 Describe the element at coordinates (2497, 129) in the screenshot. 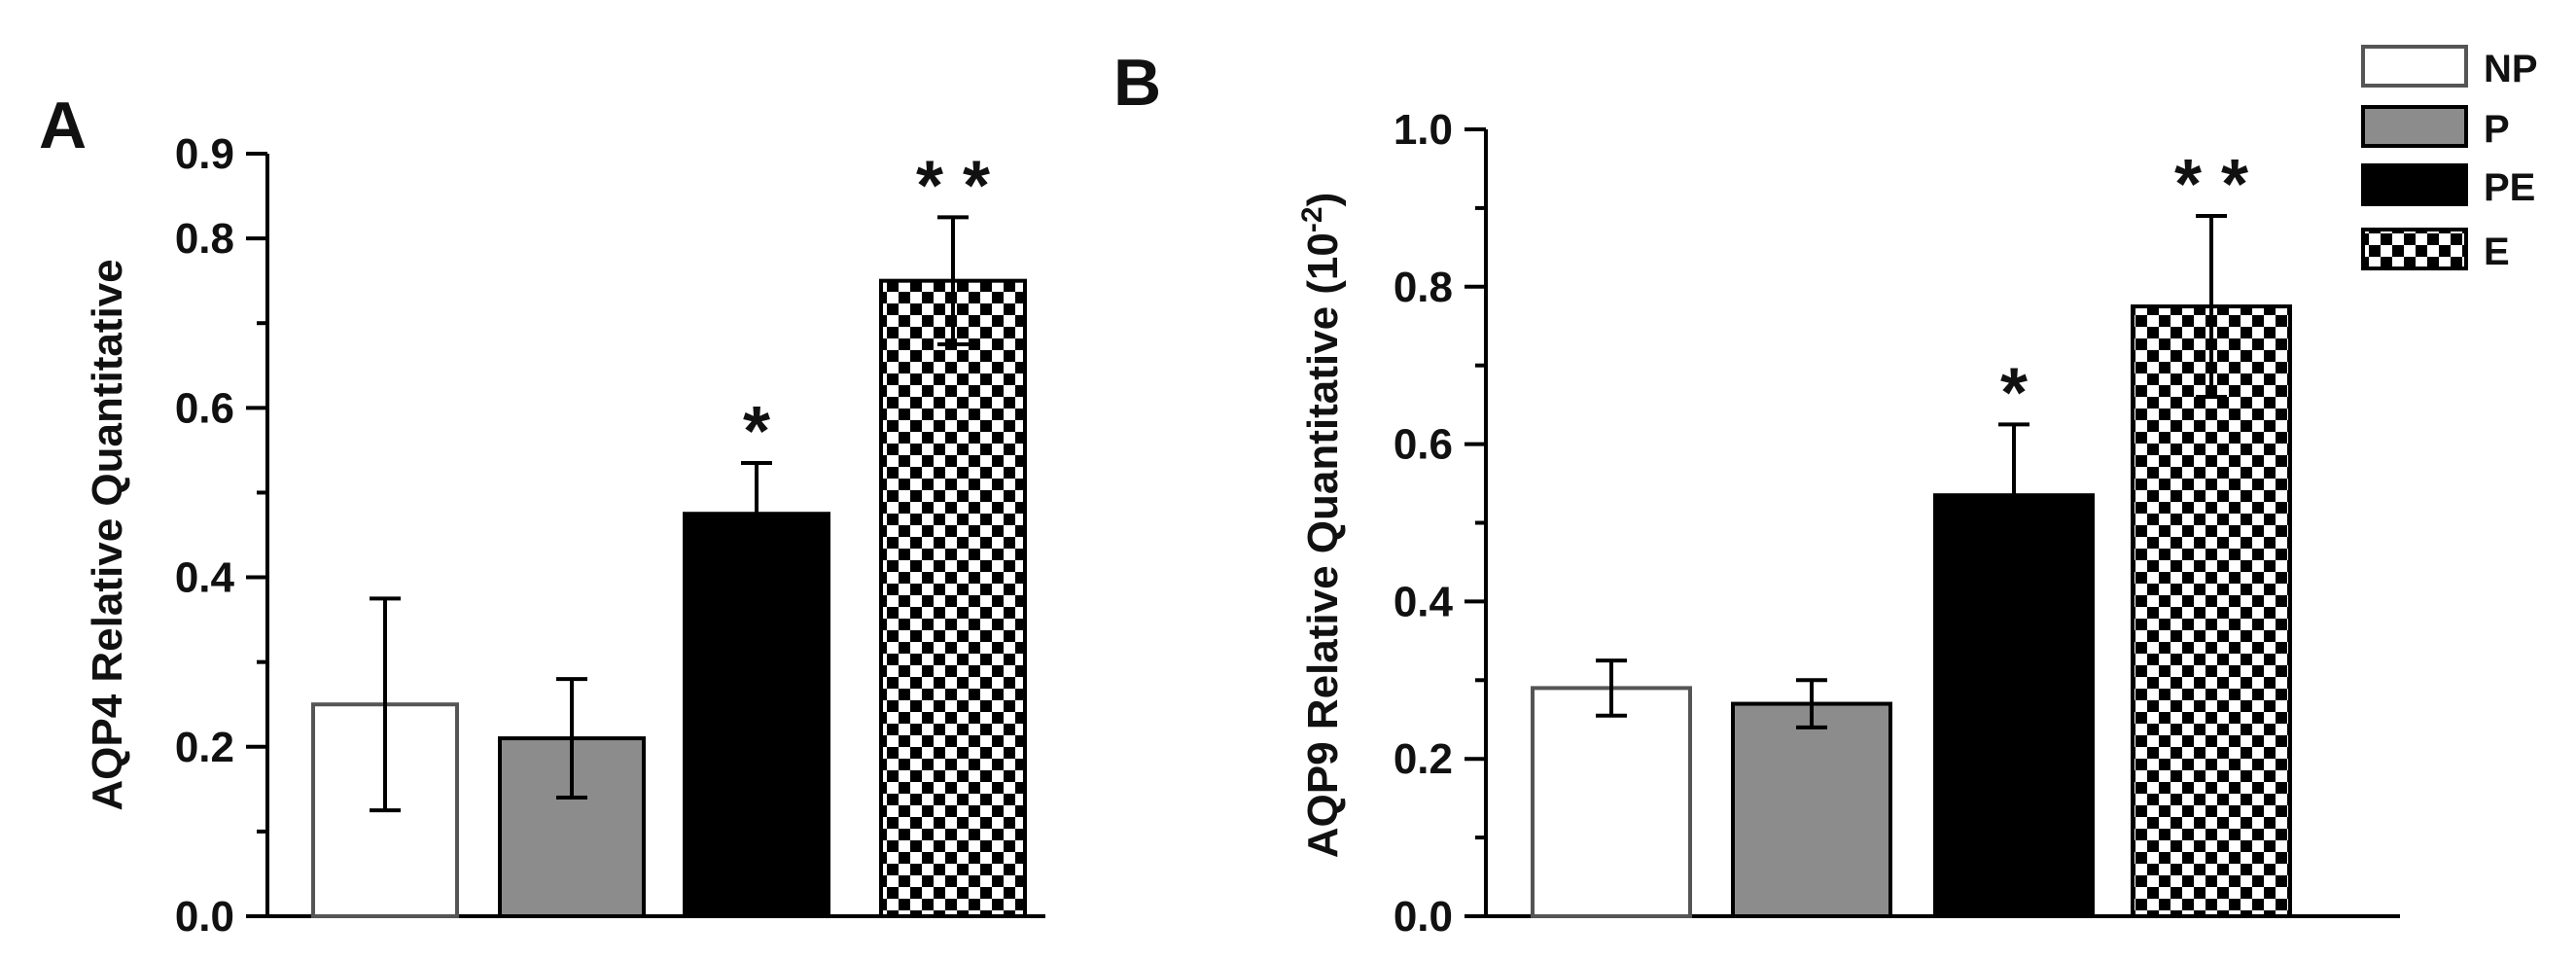

I see `legend-label-p: P` at that location.